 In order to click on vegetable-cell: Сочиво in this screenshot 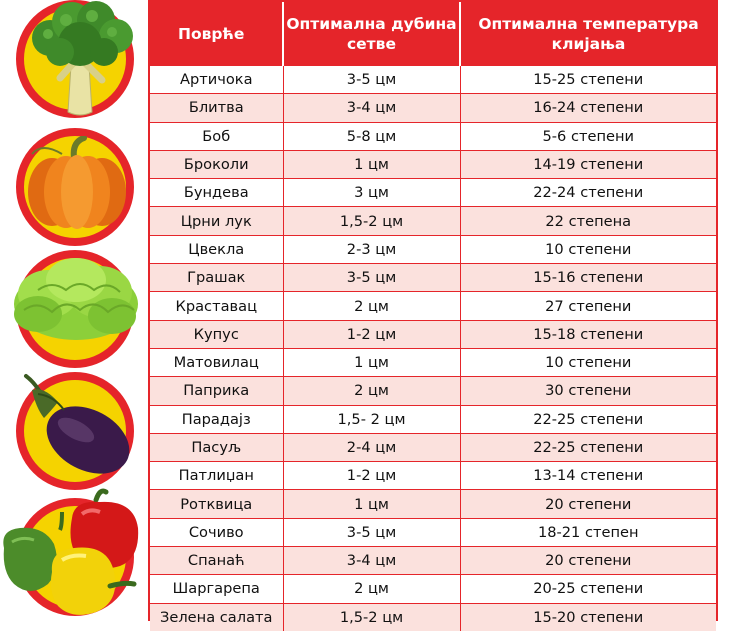, I will do `click(216, 532)`.